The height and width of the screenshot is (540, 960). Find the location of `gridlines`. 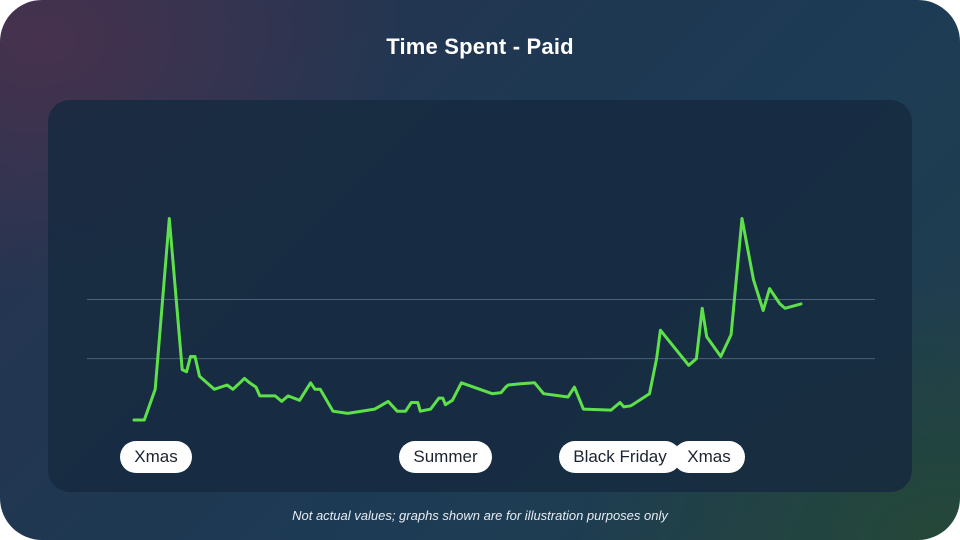

gridlines is located at coordinates (481, 329).